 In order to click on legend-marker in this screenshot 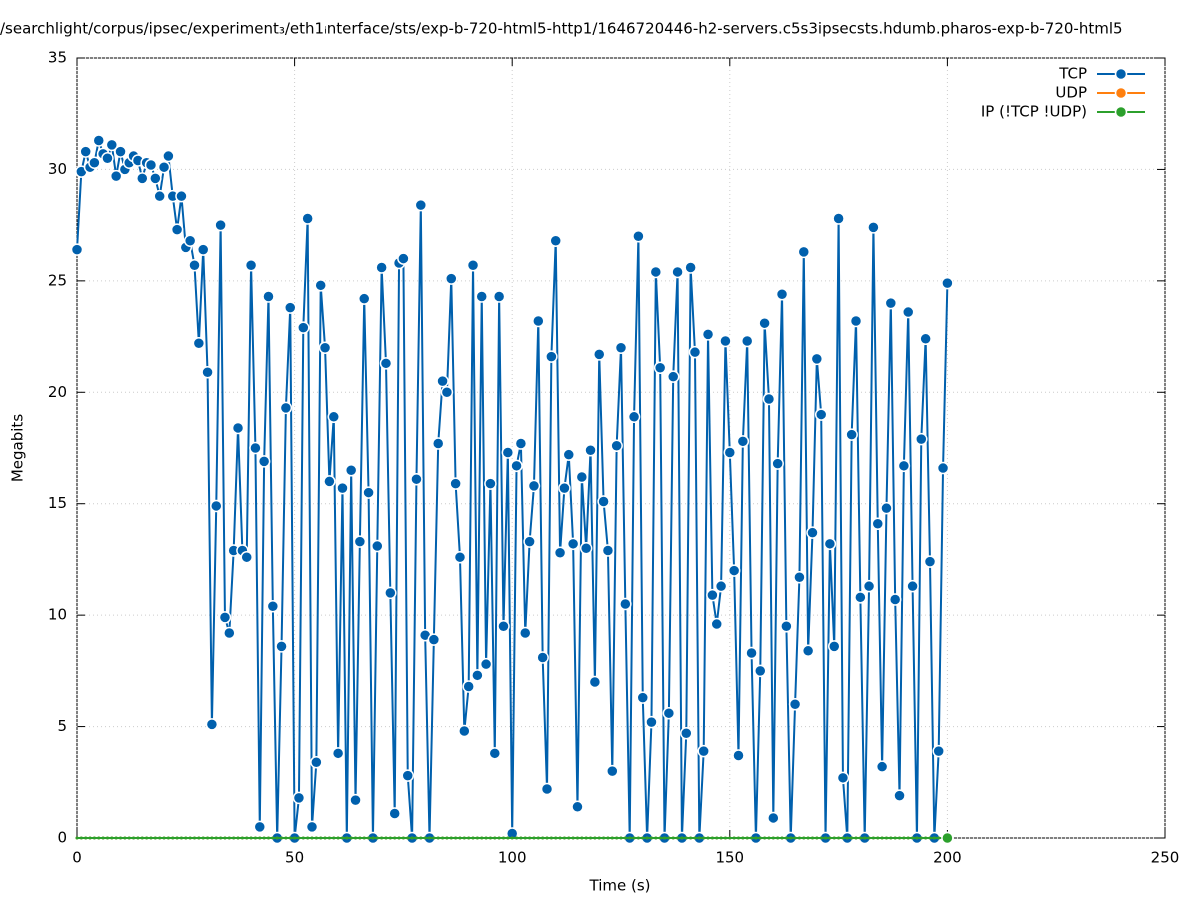, I will do `click(1121, 93)`.